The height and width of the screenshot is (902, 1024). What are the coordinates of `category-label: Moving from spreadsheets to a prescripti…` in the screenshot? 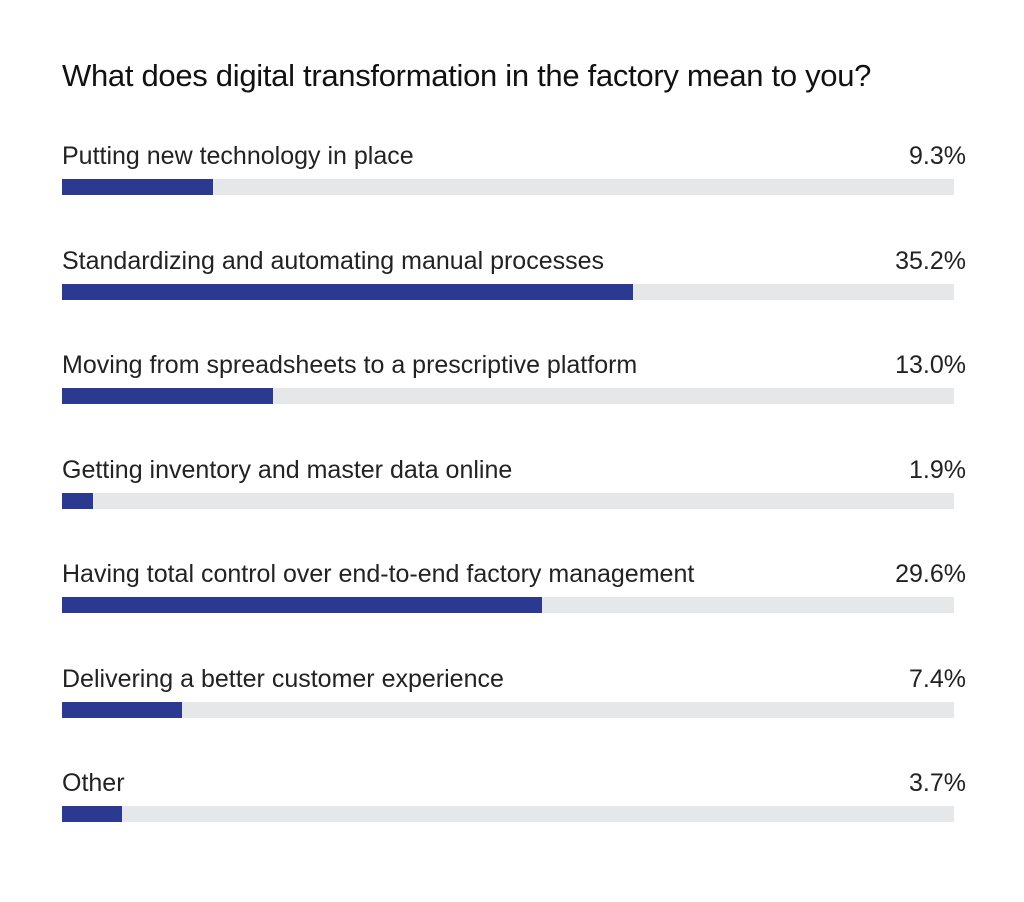 It's located at (350, 365).